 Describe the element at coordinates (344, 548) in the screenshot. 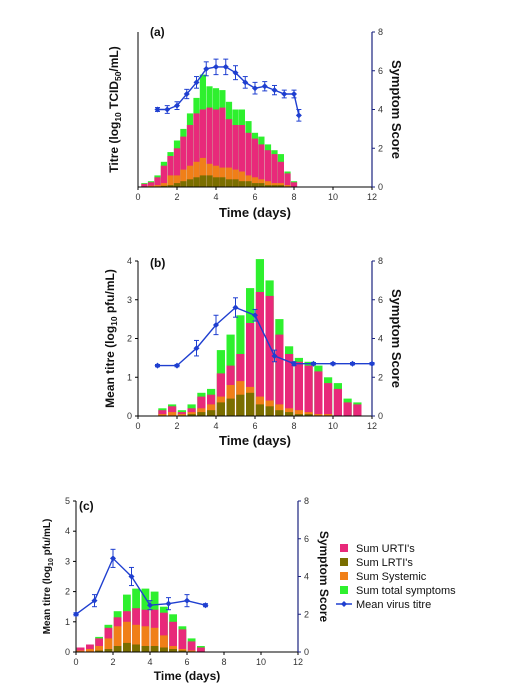

I see `legend-swatch-urti` at that location.